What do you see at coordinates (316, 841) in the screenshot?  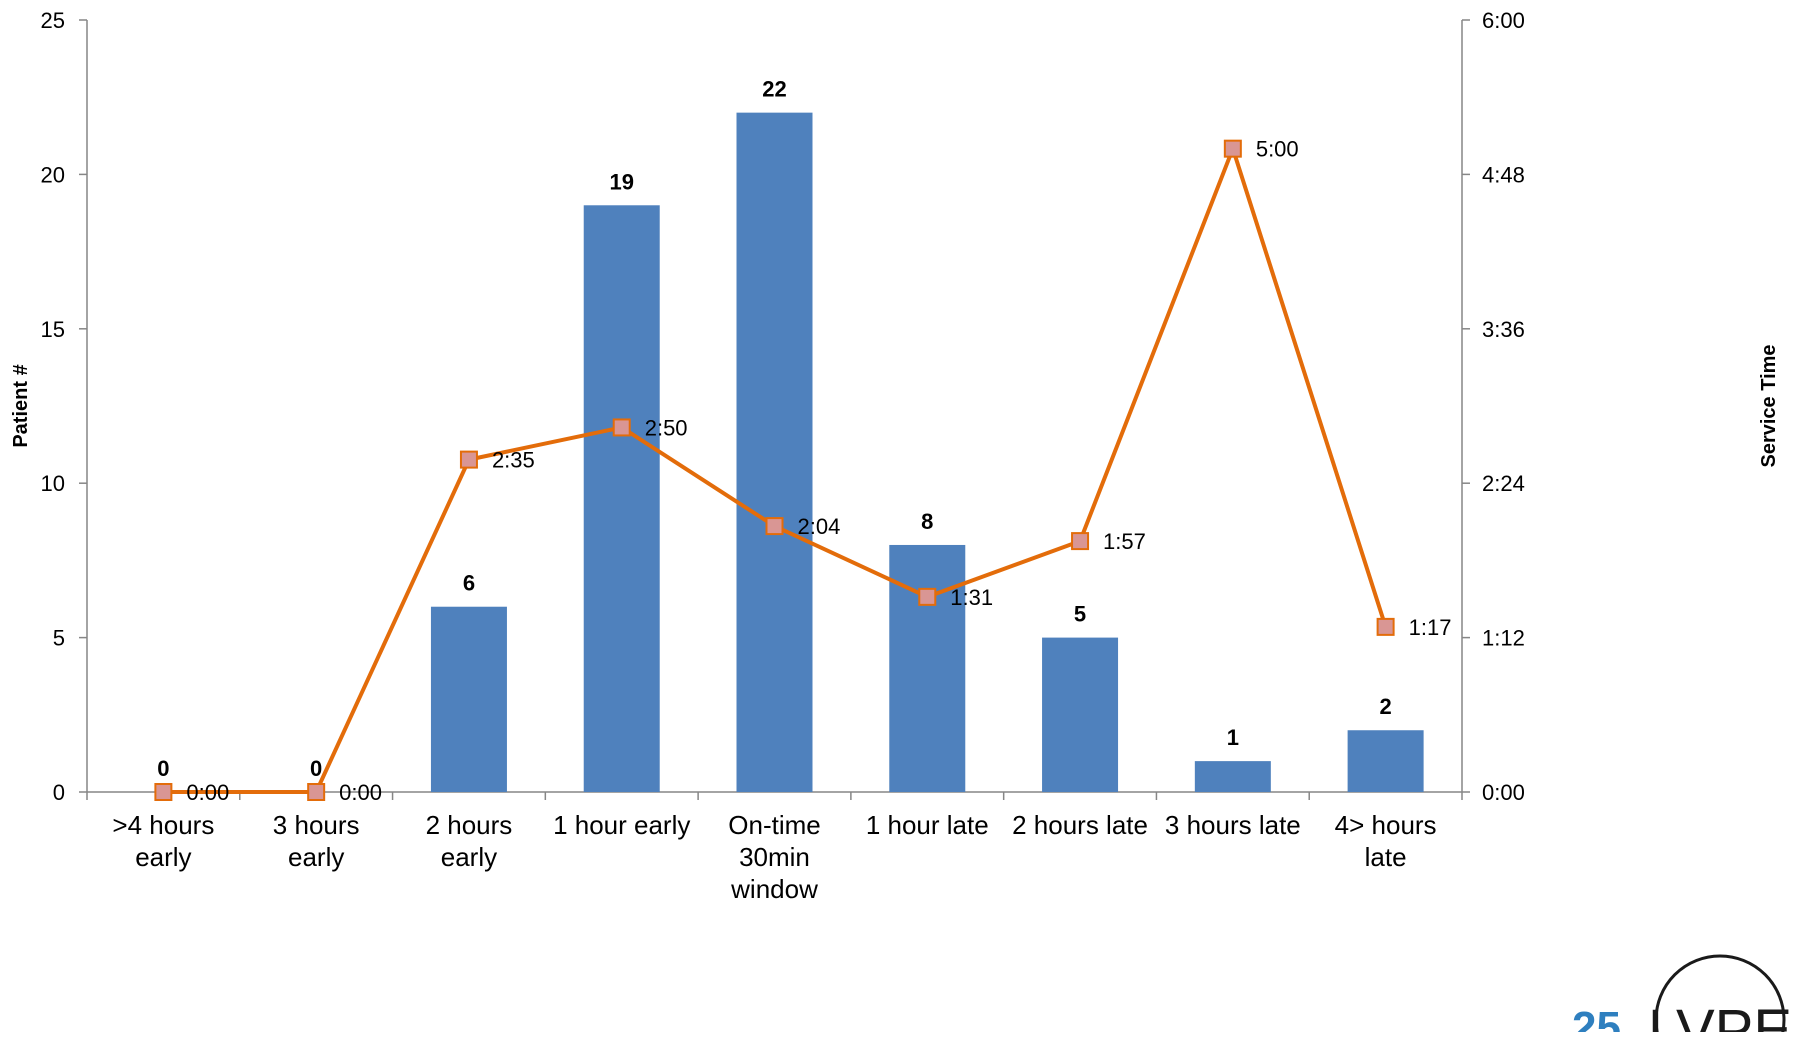 I see `x-category-label: 3 hours early` at bounding box center [316, 841].